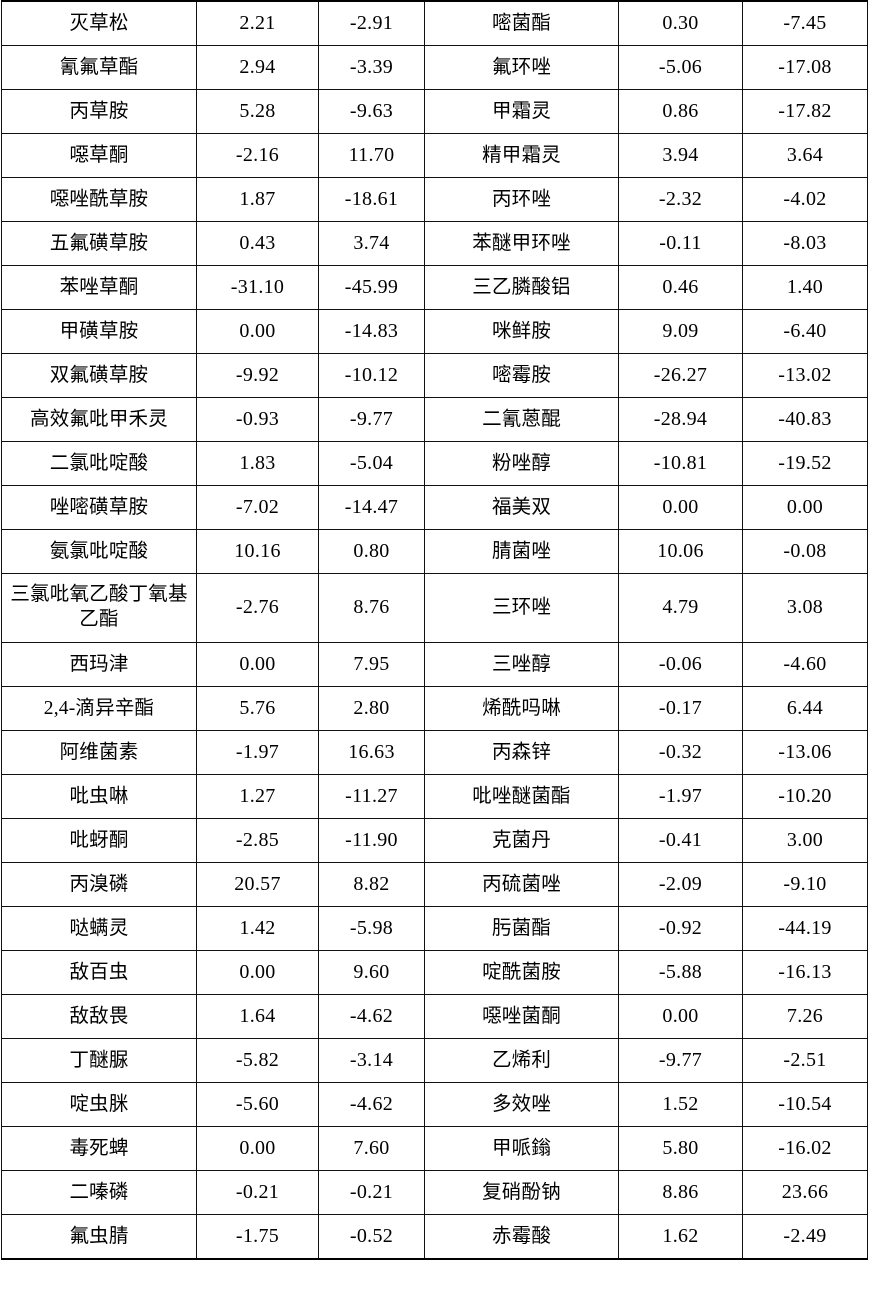 This screenshot has width=870, height=1316. What do you see at coordinates (371, 708) in the screenshot?
I see `value-left-2: 2.80` at bounding box center [371, 708].